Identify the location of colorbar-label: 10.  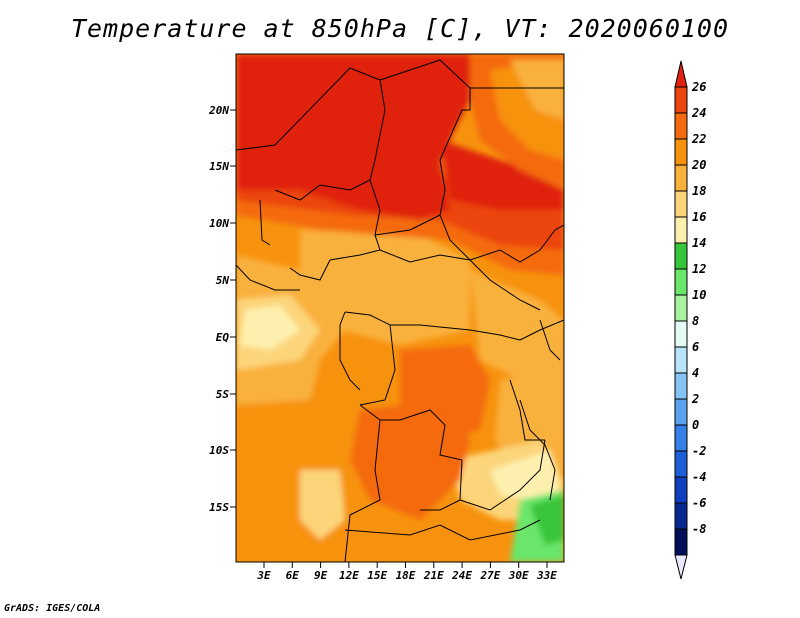
(699, 295).